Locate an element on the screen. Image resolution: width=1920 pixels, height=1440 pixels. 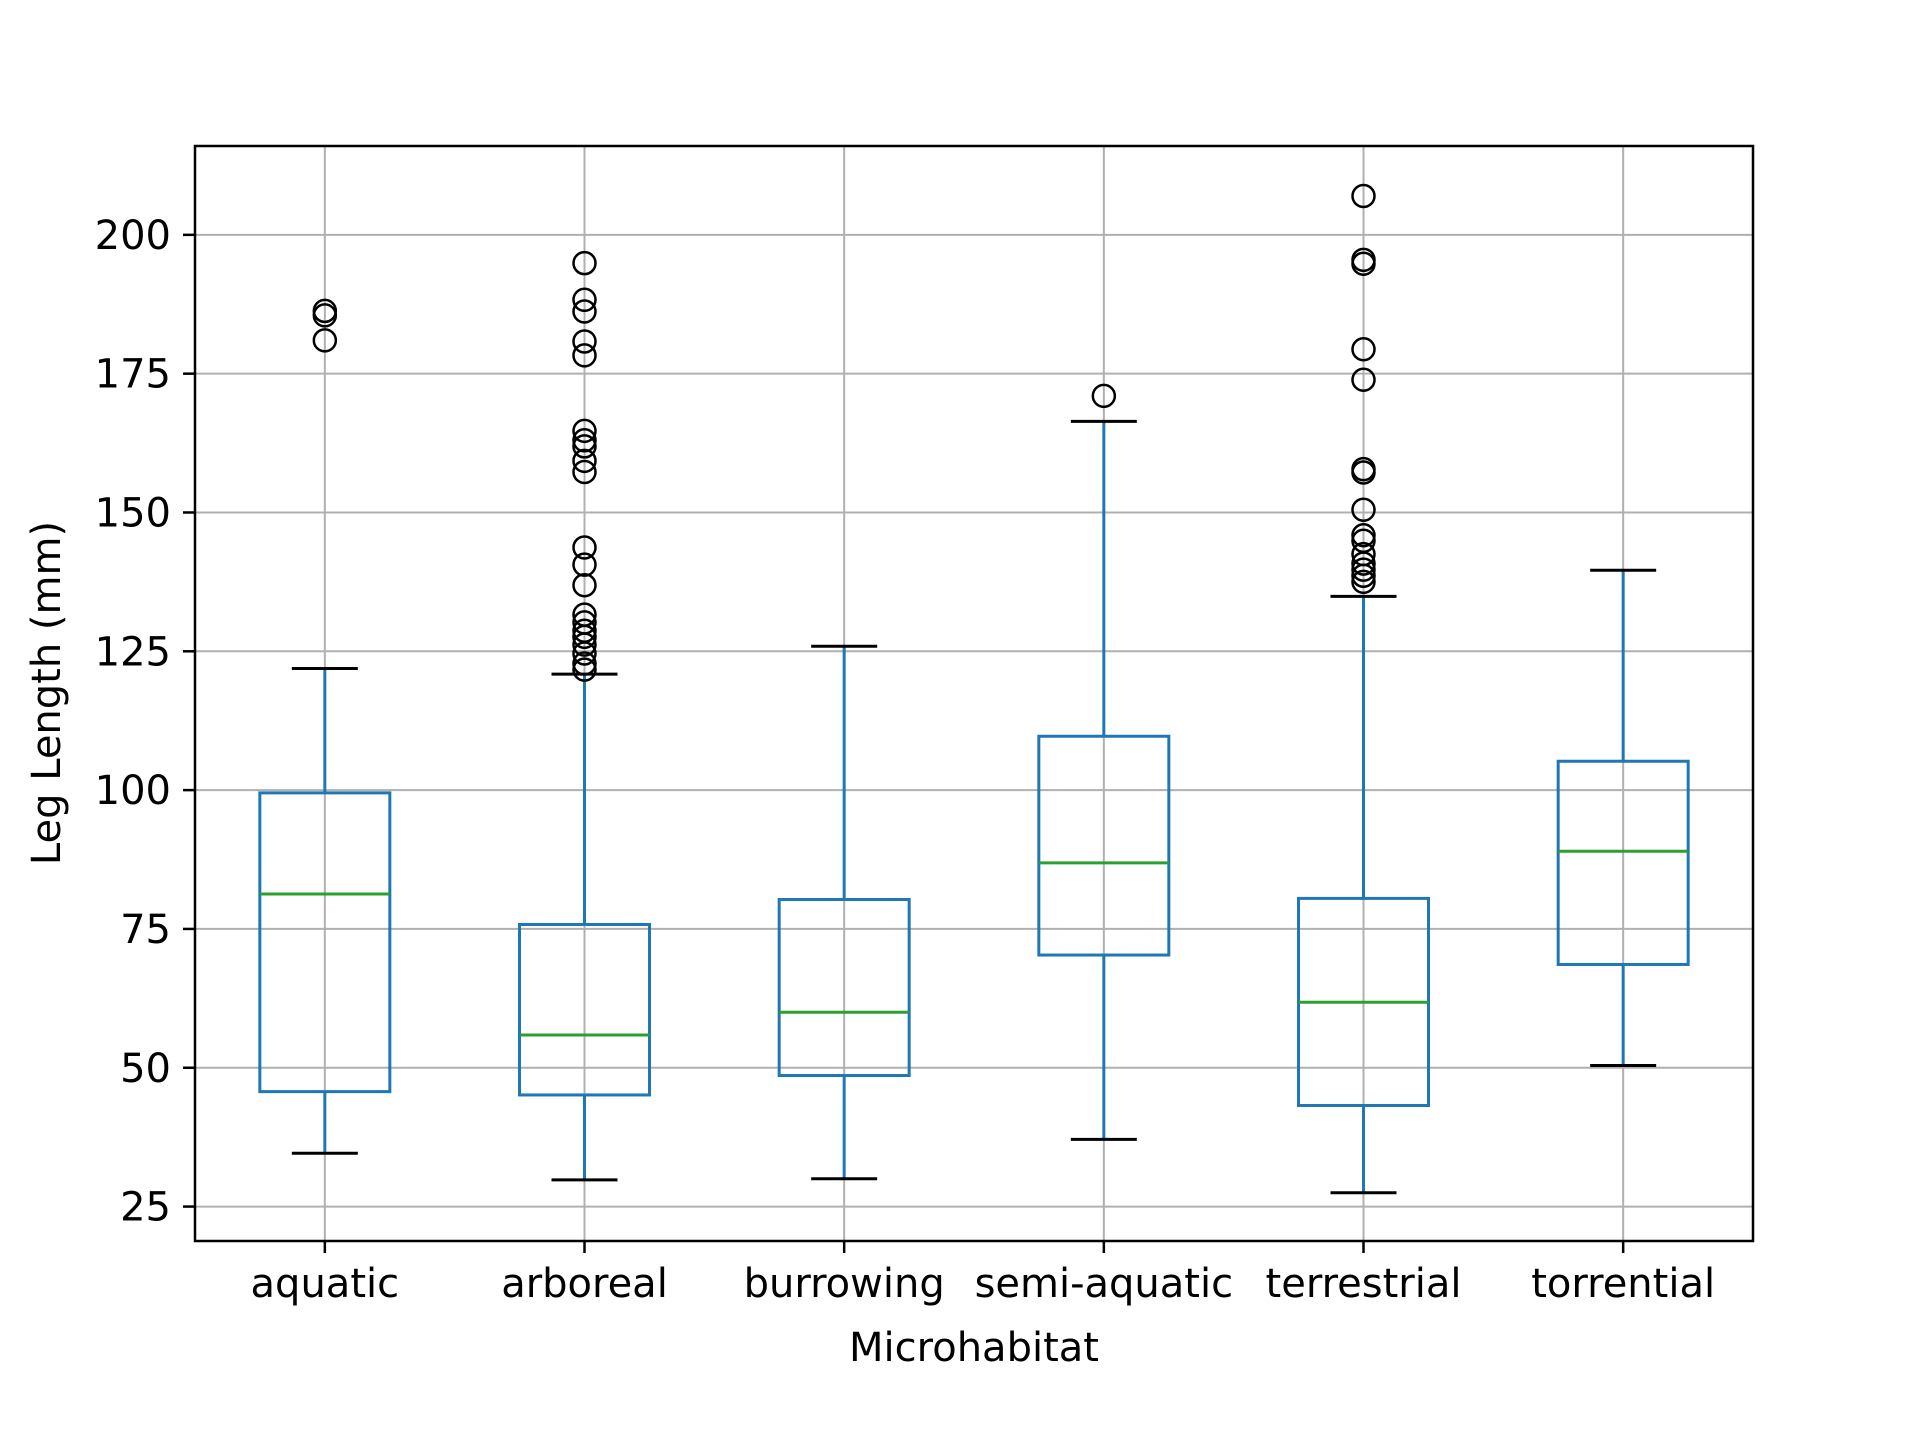
box-group-aquatic is located at coordinates (325, 726).